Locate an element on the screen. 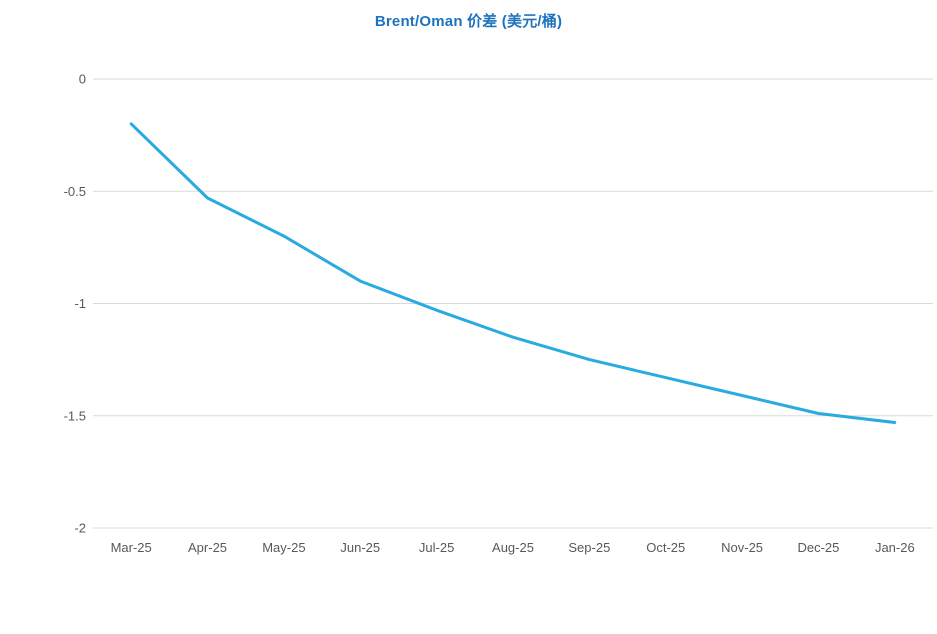 The image size is (937, 634). x-axis-tick-label: Aug-25 is located at coordinates (513, 547).